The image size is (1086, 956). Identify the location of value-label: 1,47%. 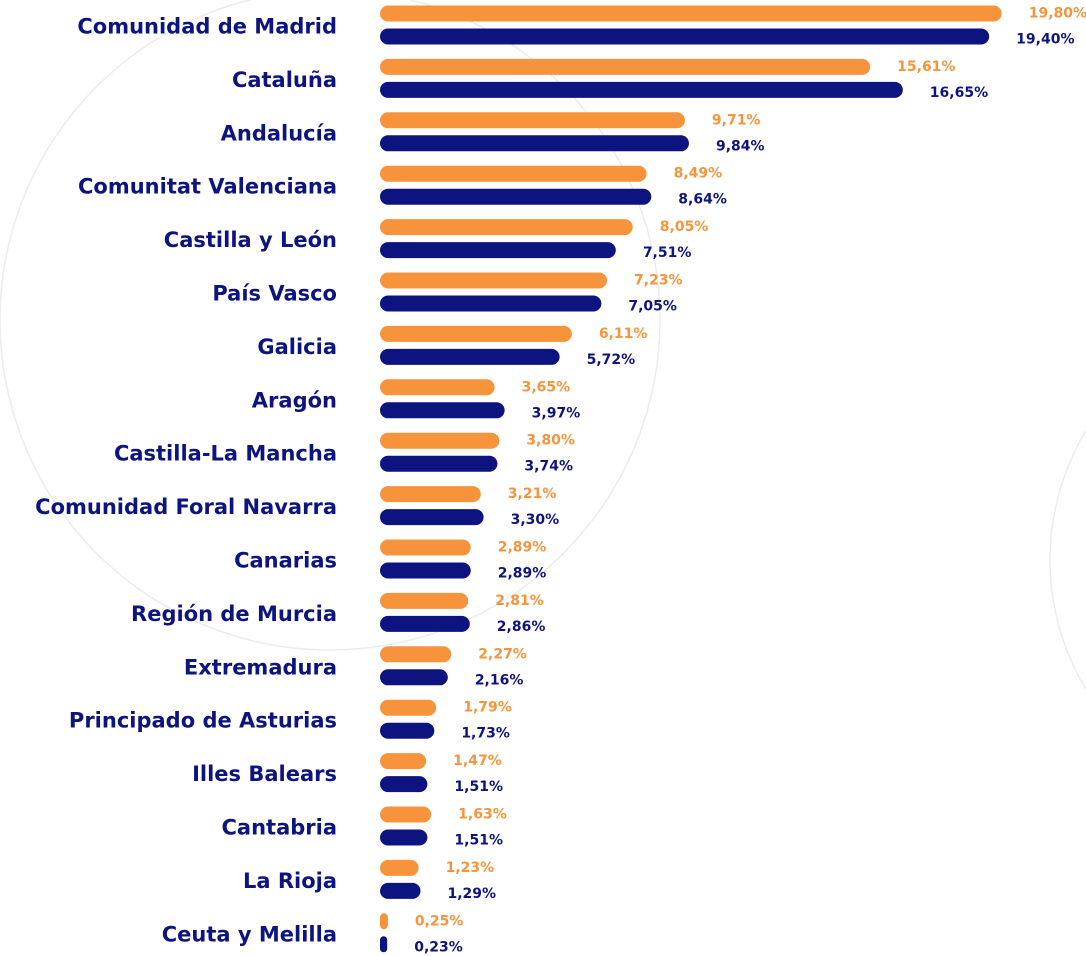
(477, 761).